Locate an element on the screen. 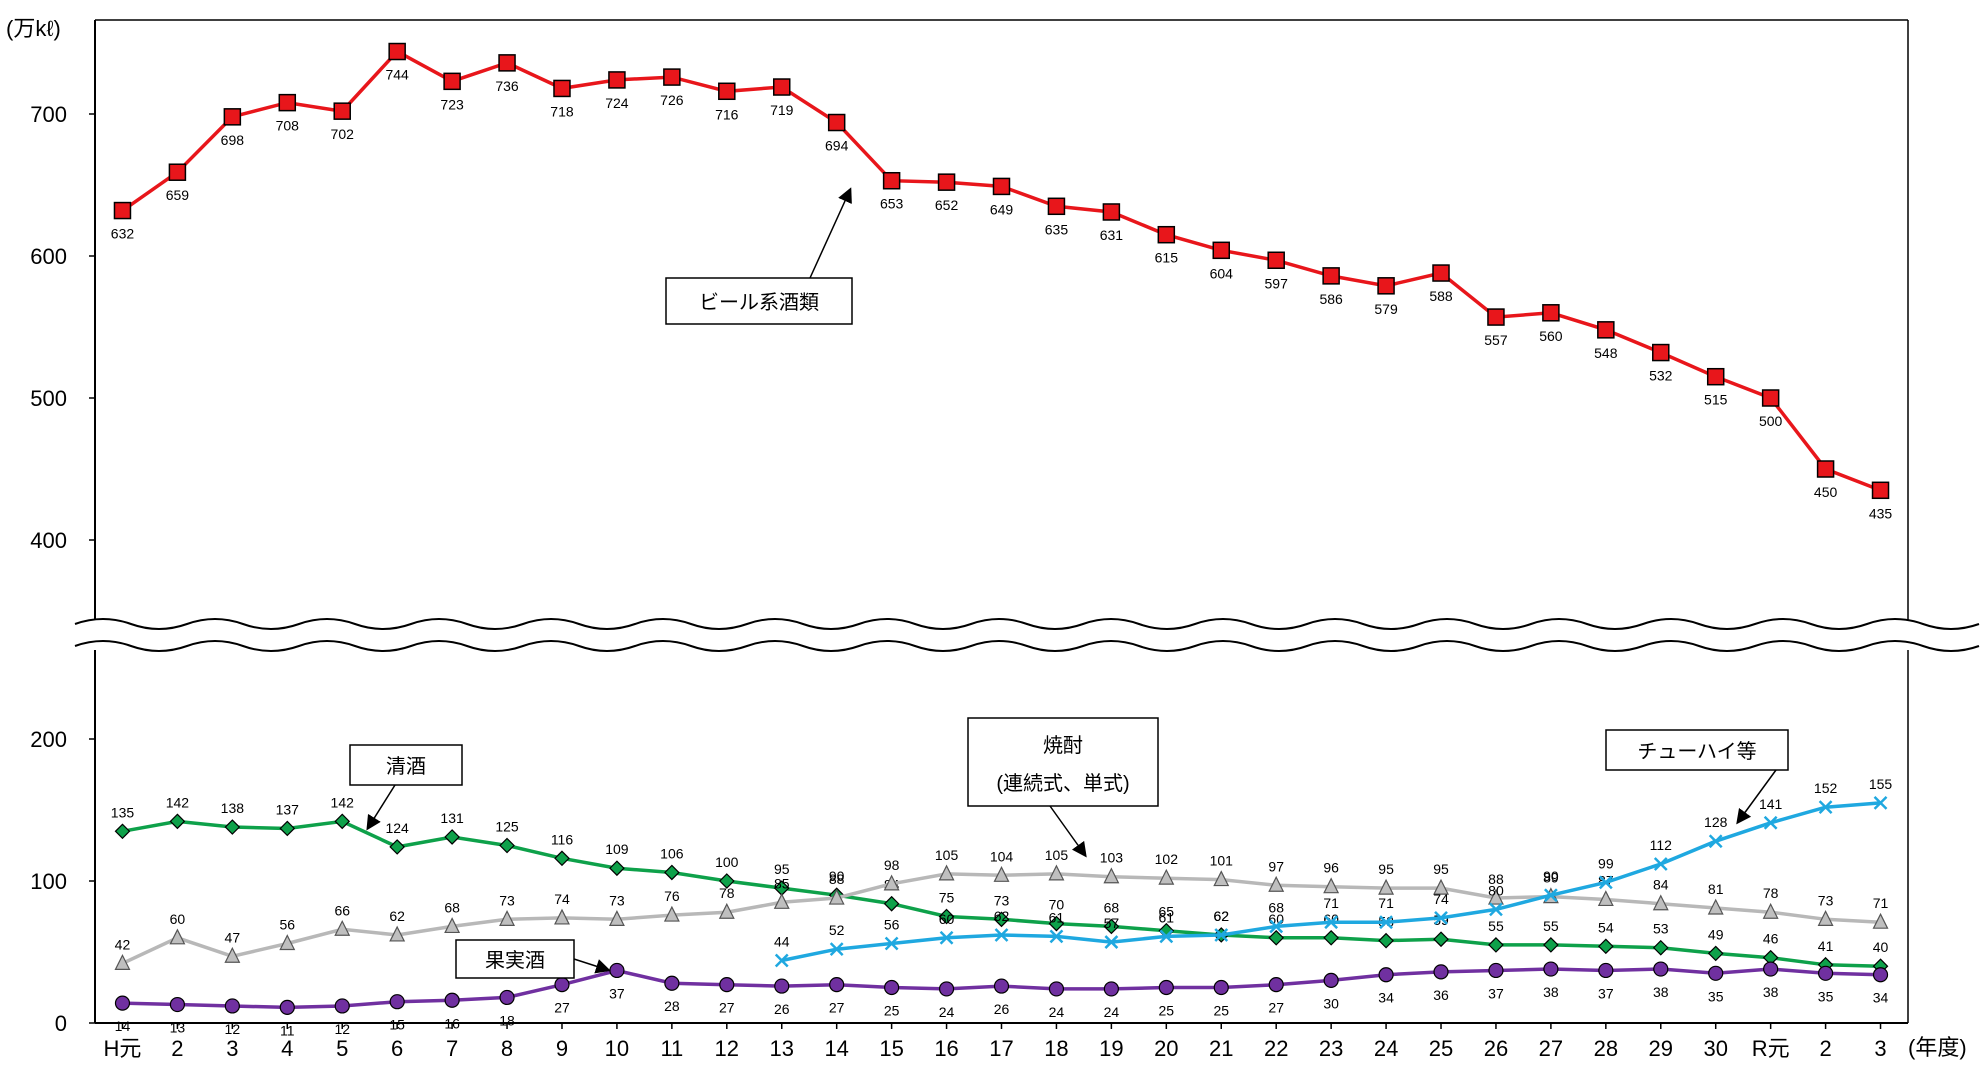  data-label: 719 is located at coordinates (782, 110).